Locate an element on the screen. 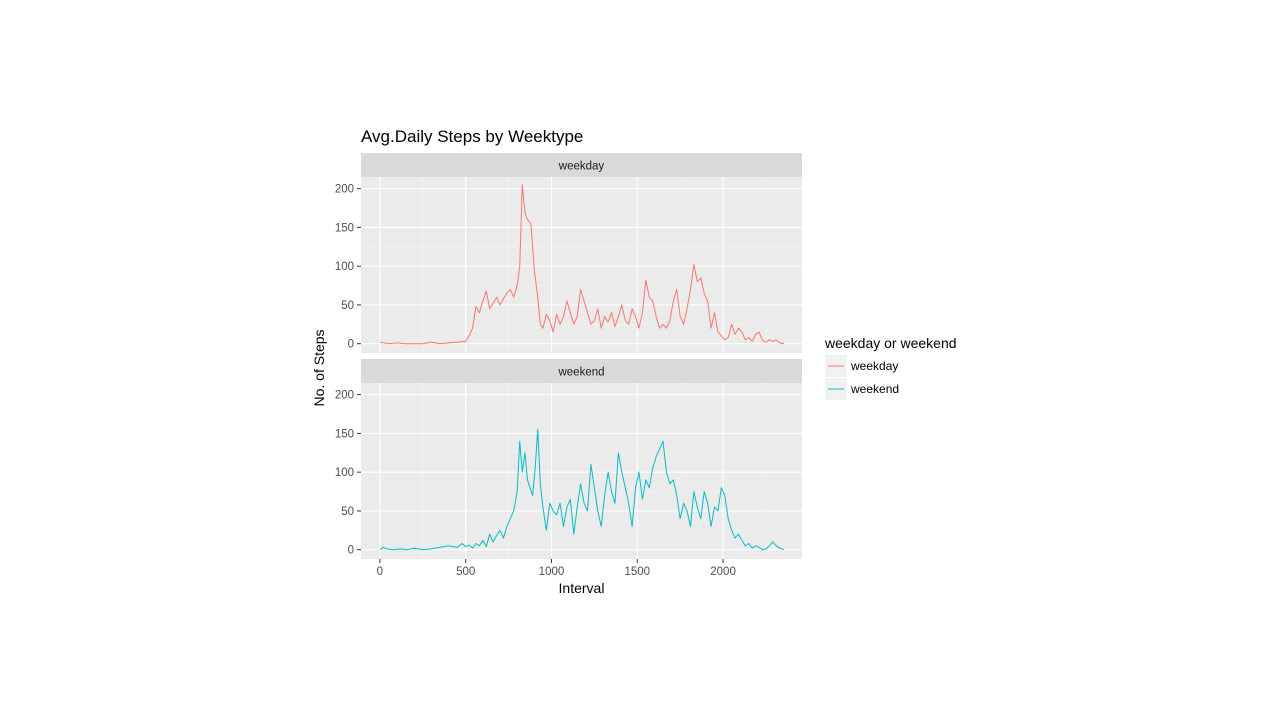 The width and height of the screenshot is (1280, 725). x-tick-label: 1500 is located at coordinates (637, 572).